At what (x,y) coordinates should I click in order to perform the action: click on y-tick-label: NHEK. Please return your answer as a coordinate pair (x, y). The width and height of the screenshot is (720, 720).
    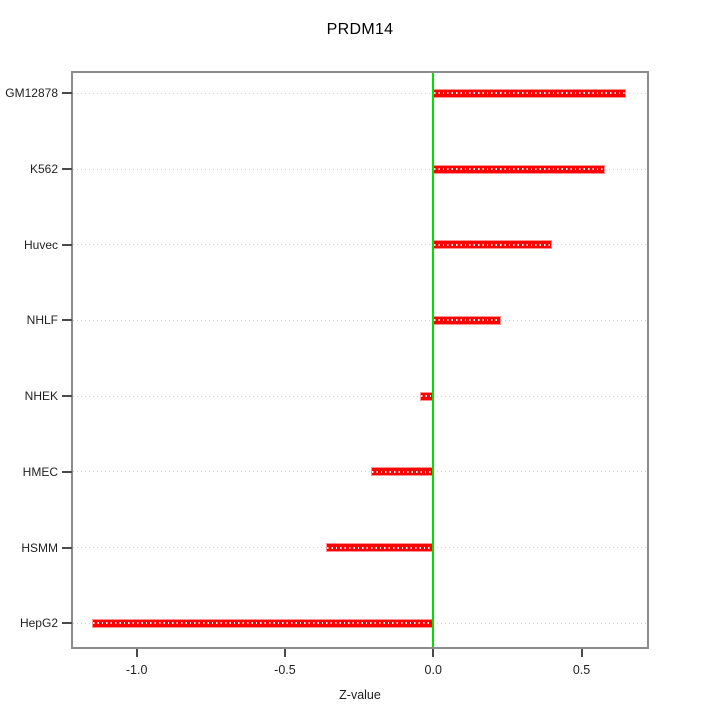
    Looking at the image, I should click on (41, 396).